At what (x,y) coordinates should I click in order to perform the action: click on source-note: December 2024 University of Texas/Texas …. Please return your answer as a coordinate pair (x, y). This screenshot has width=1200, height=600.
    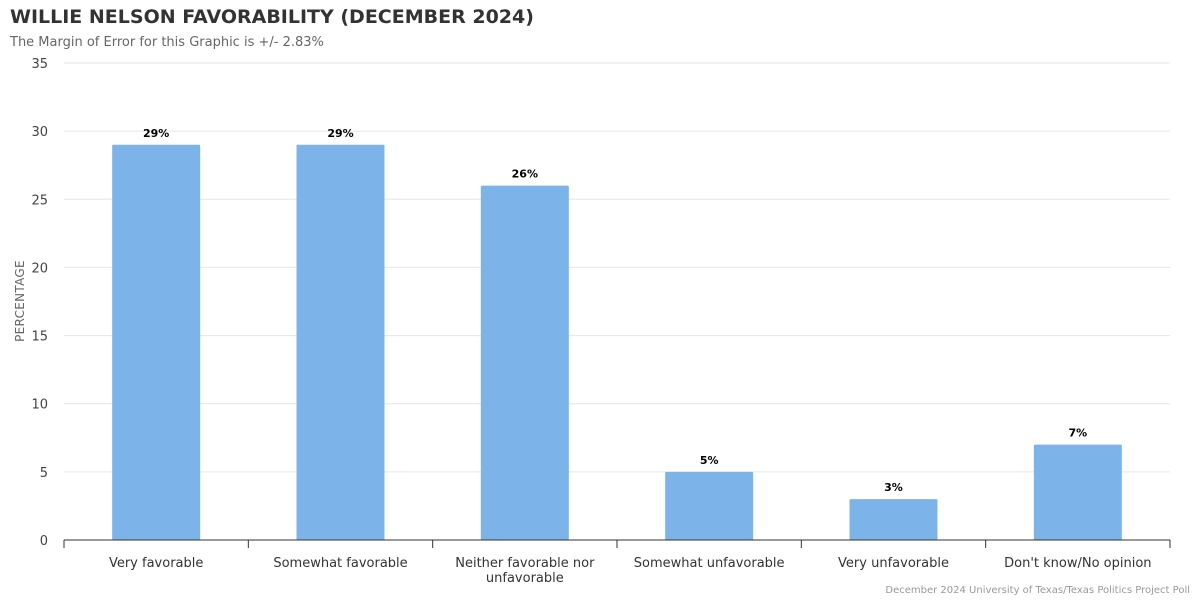
    Looking at the image, I should click on (1037, 590).